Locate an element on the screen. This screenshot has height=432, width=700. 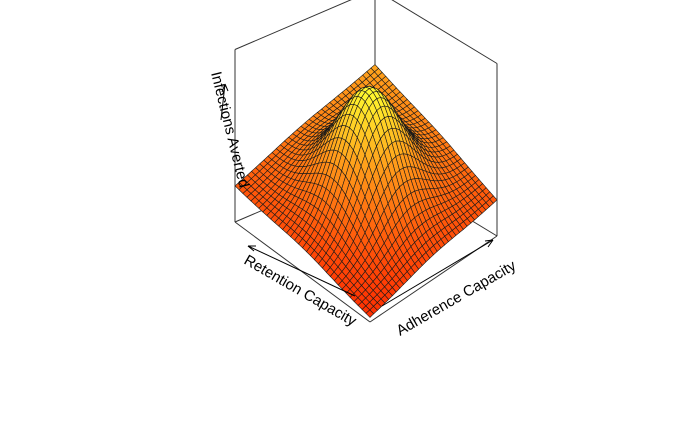
surface-facet is located at coordinates (370, 313).